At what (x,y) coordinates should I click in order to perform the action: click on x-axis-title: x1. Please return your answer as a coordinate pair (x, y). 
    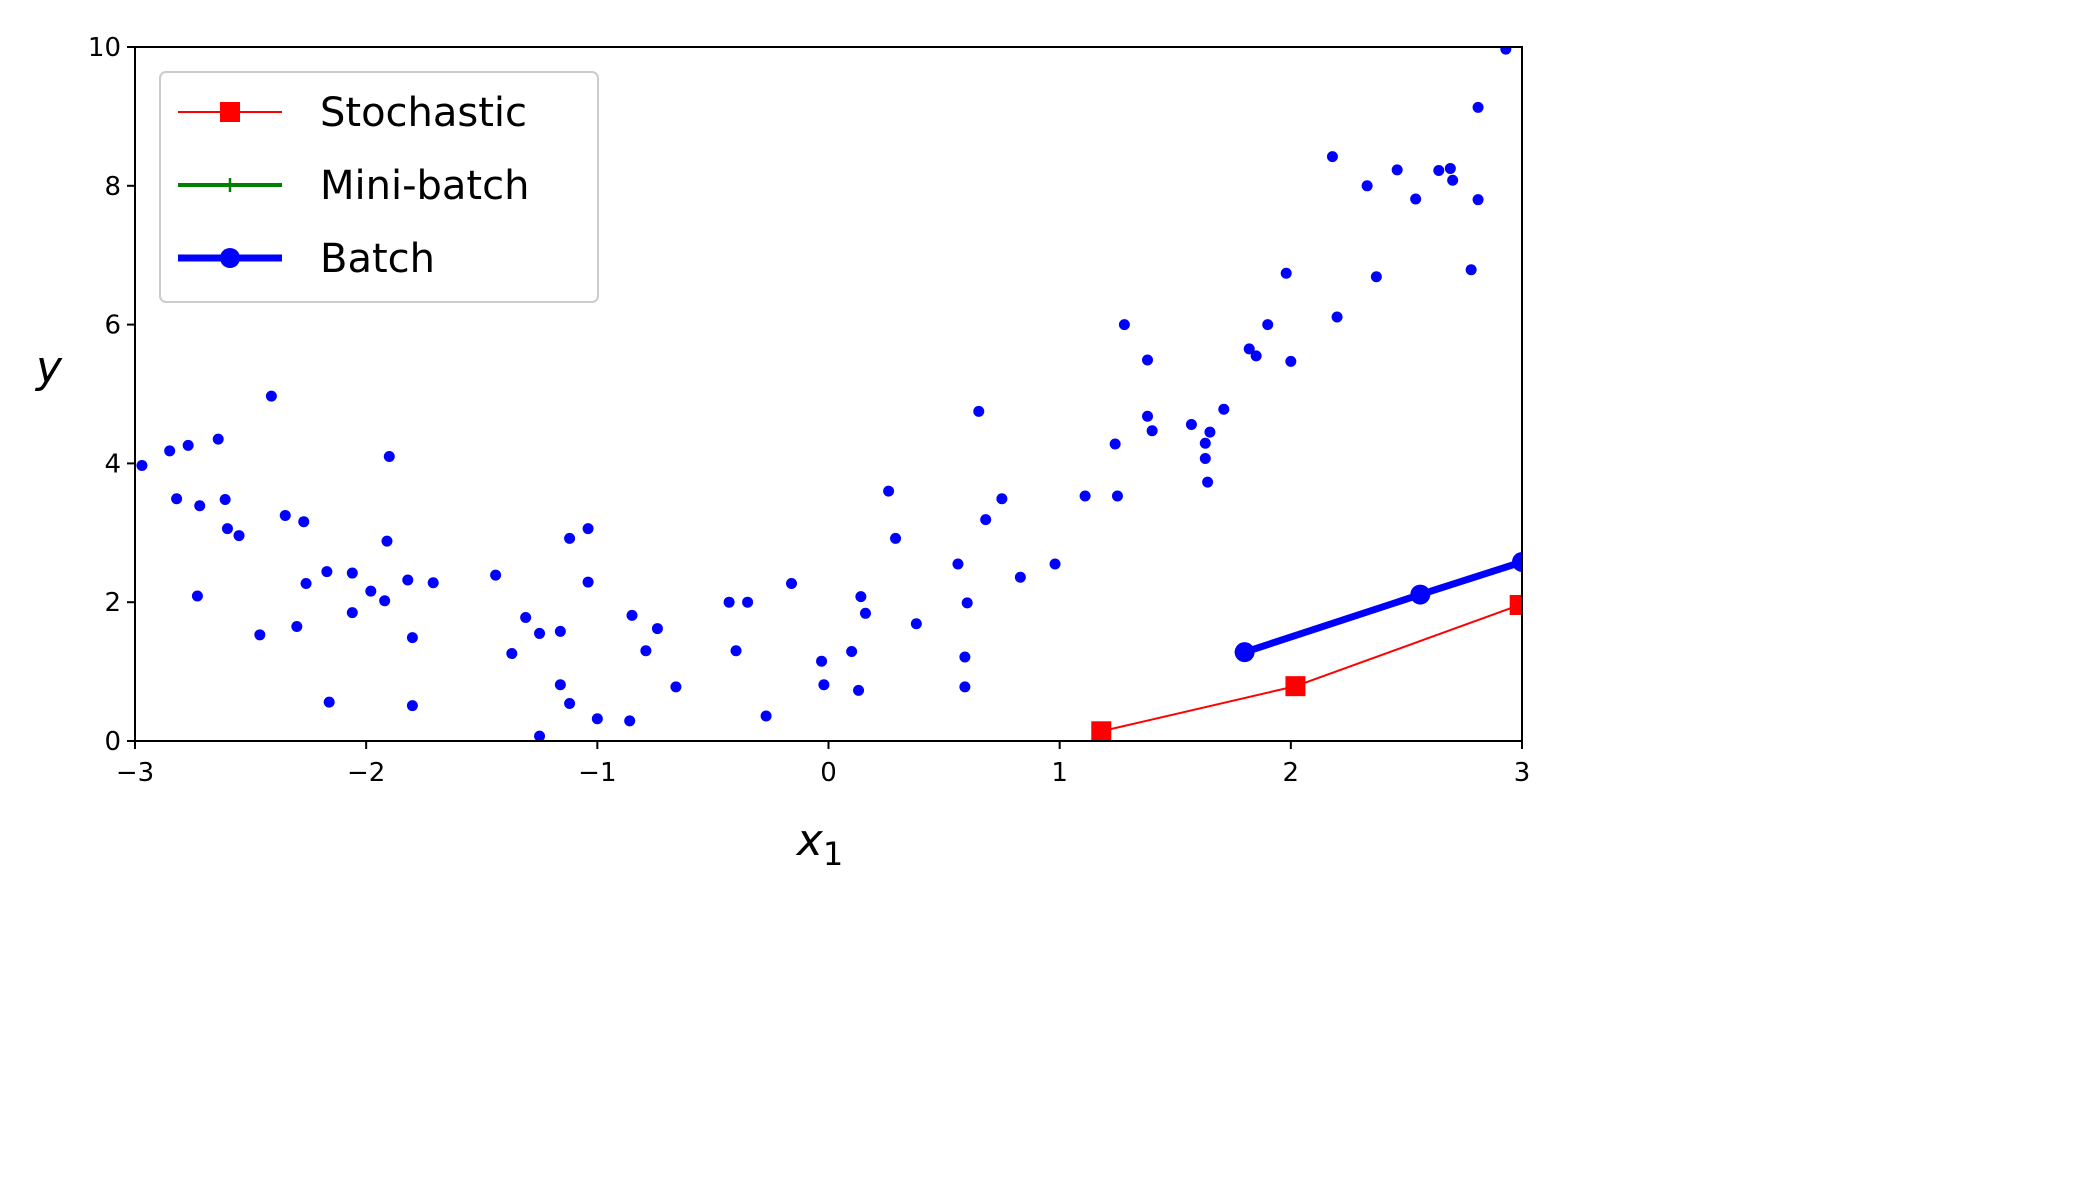
    Looking at the image, I should click on (819, 844).